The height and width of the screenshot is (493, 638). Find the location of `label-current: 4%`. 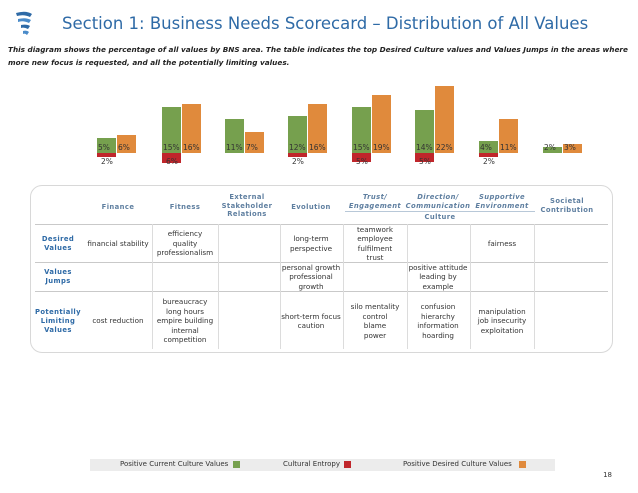

label-current: 4% is located at coordinates (486, 147).